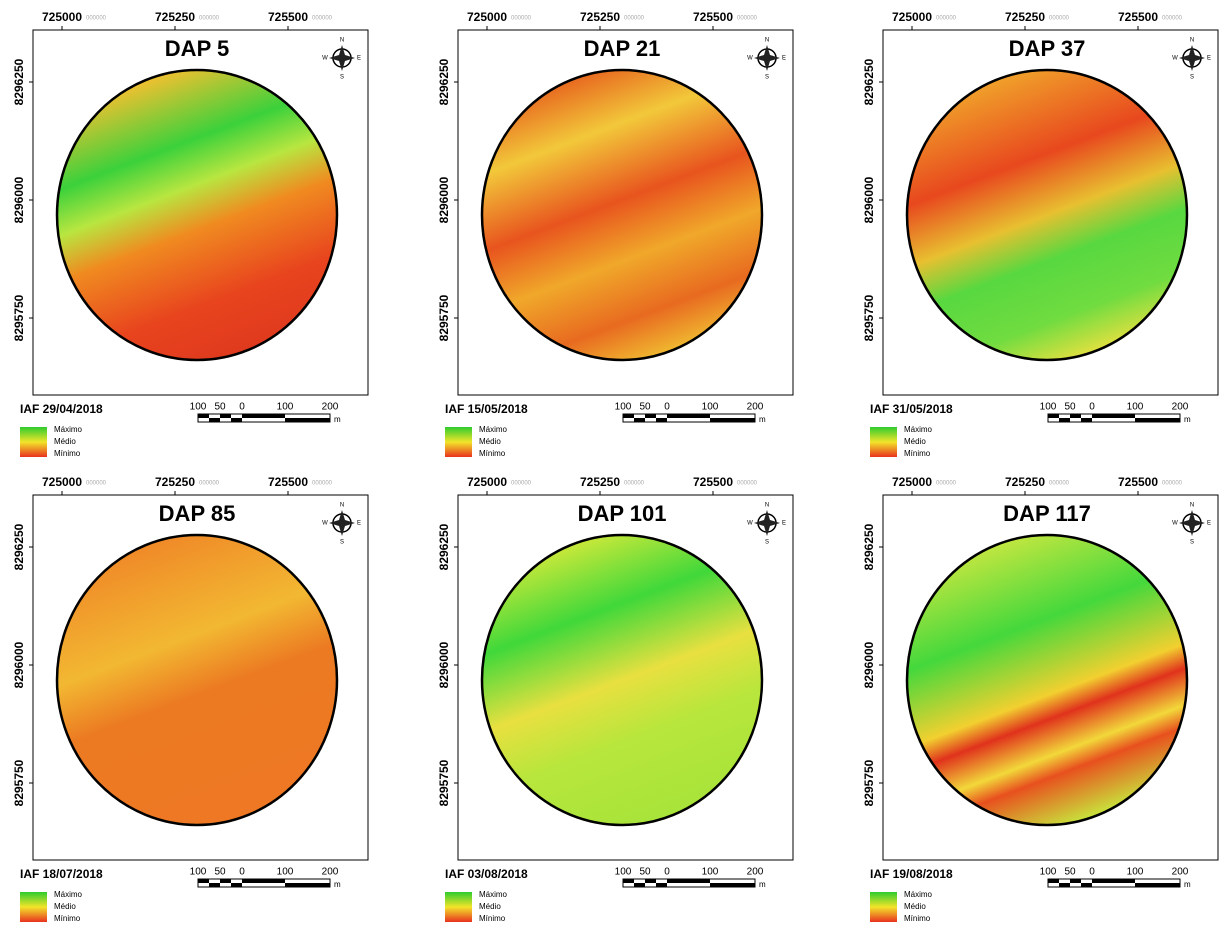 The image size is (1228, 946). Describe the element at coordinates (486, 874) in the screenshot. I see `map-date: IAF 03/08/2018` at that location.